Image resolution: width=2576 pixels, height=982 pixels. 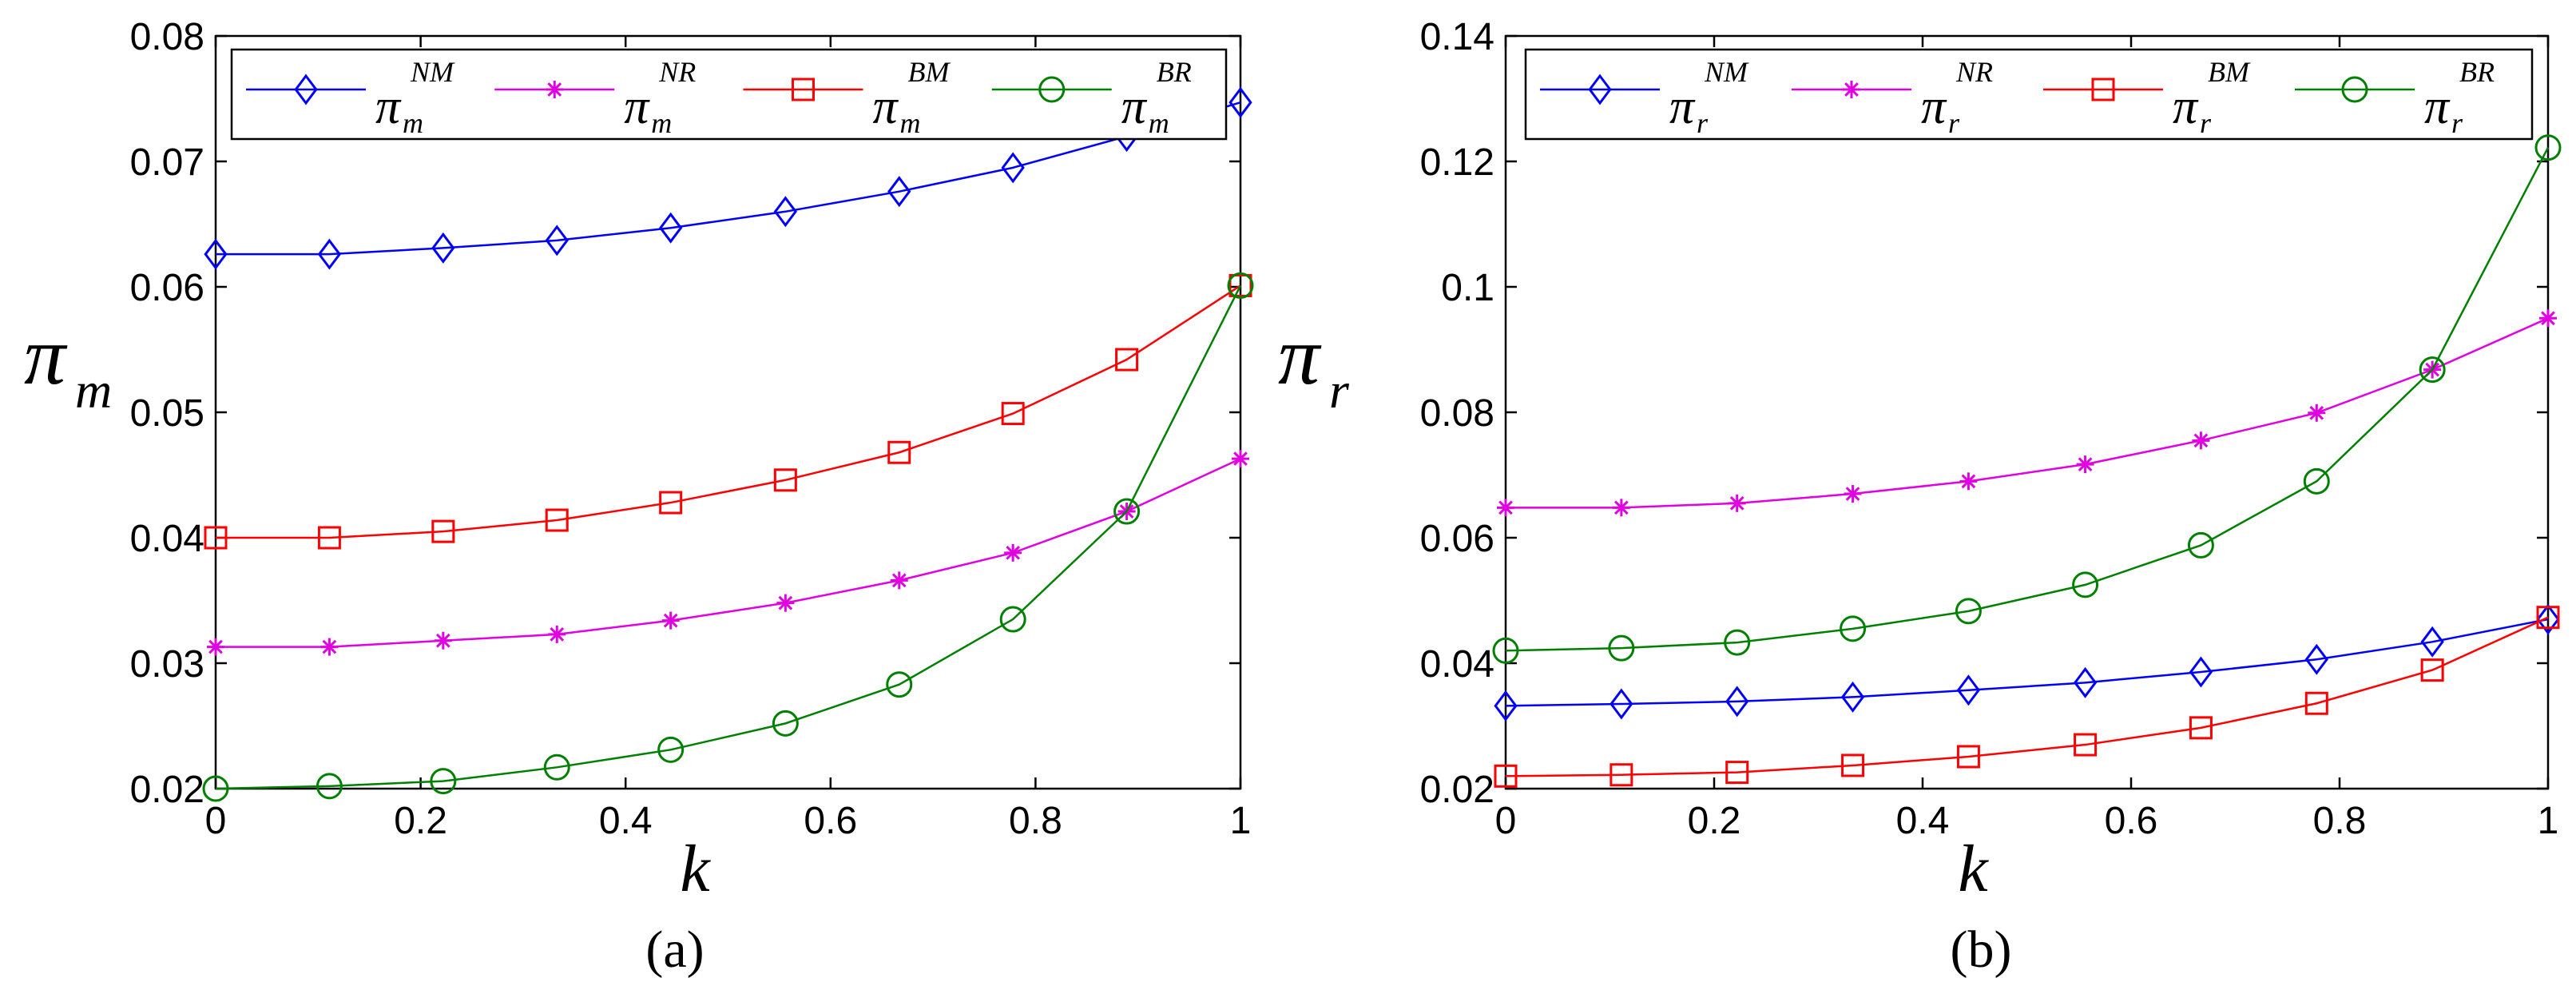 What do you see at coordinates (1052, 89) in the screenshot?
I see `legend-marker-br` at bounding box center [1052, 89].